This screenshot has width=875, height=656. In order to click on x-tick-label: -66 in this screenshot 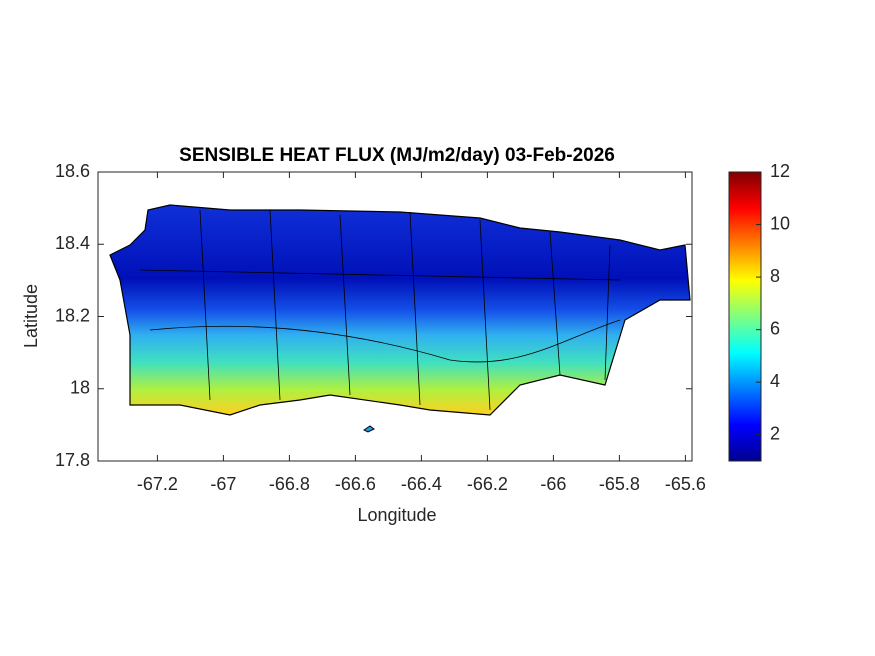, I will do `click(553, 484)`.